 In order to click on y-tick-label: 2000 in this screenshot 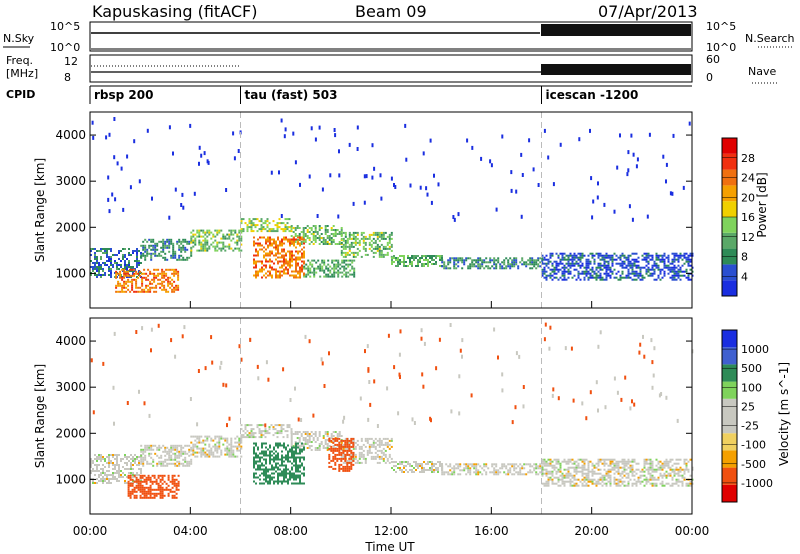, I will do `click(70, 227)`.